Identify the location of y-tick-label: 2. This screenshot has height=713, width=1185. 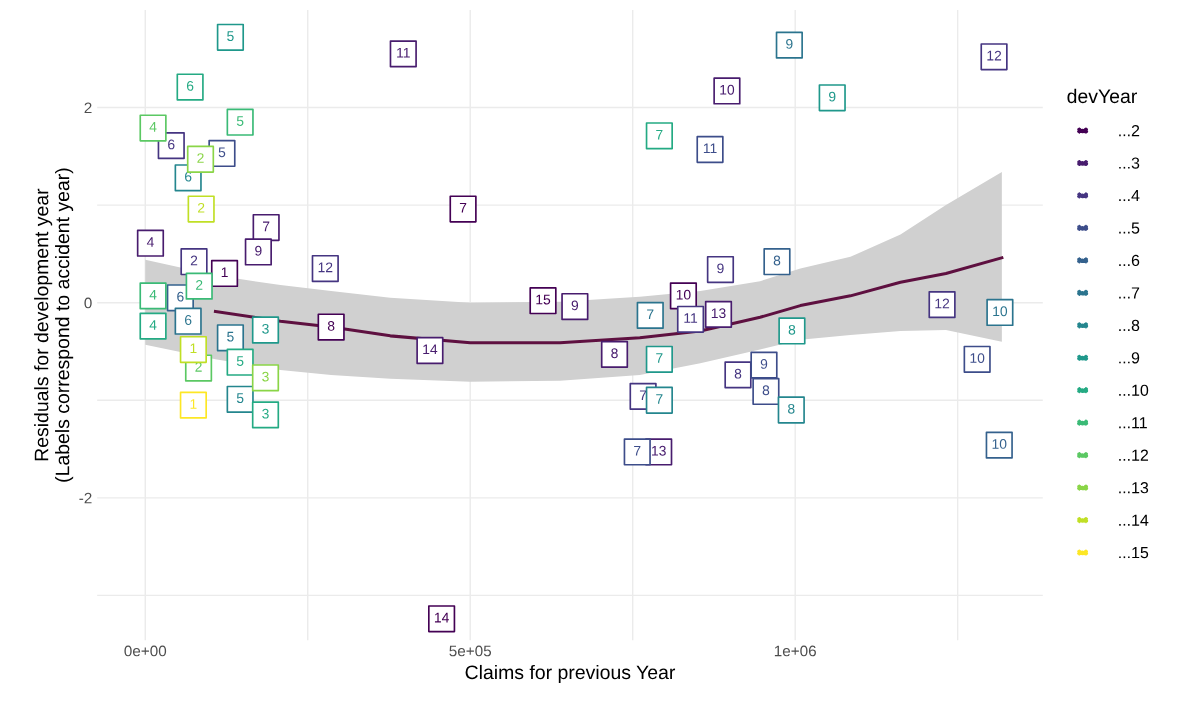
(88, 108).